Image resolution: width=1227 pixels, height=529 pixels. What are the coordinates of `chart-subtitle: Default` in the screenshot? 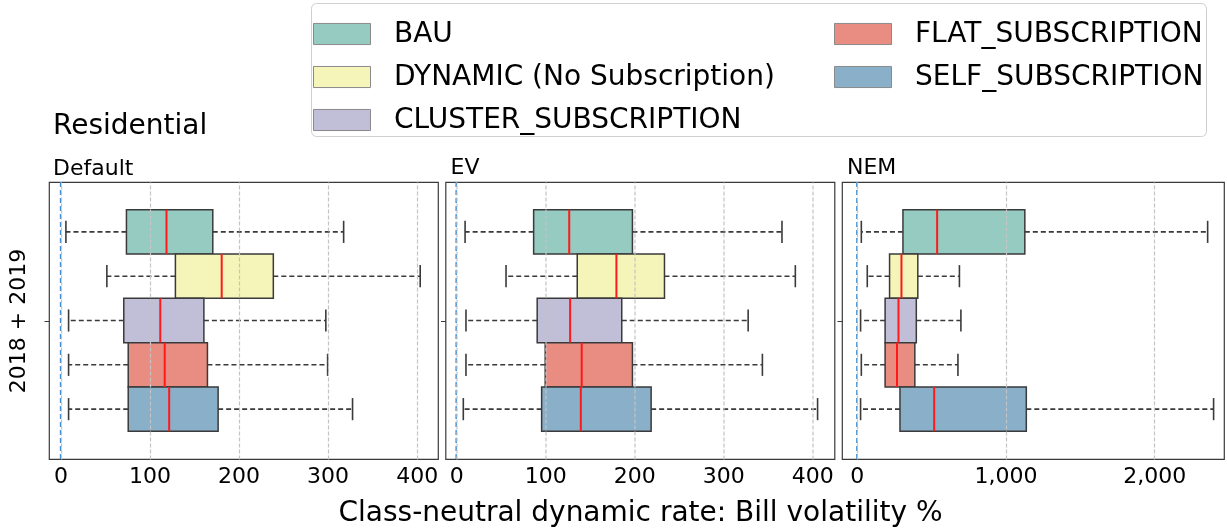 It's located at (93, 168).